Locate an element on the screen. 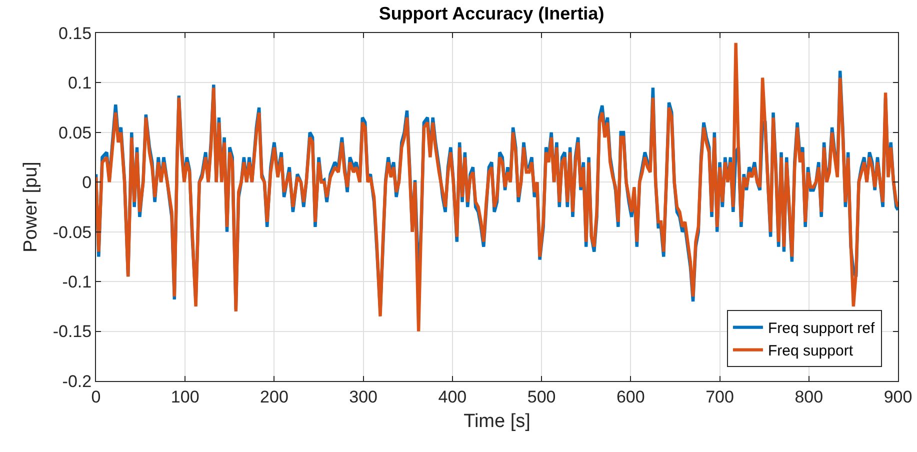 The image size is (917, 452). legend-label: Freq support ref is located at coordinates (822, 329).